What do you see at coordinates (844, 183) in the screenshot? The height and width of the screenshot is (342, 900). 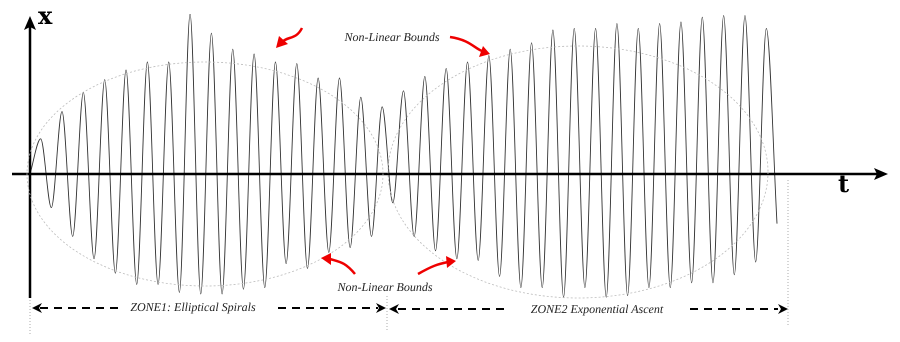 I see `x-axis-title: t` at bounding box center [844, 183].